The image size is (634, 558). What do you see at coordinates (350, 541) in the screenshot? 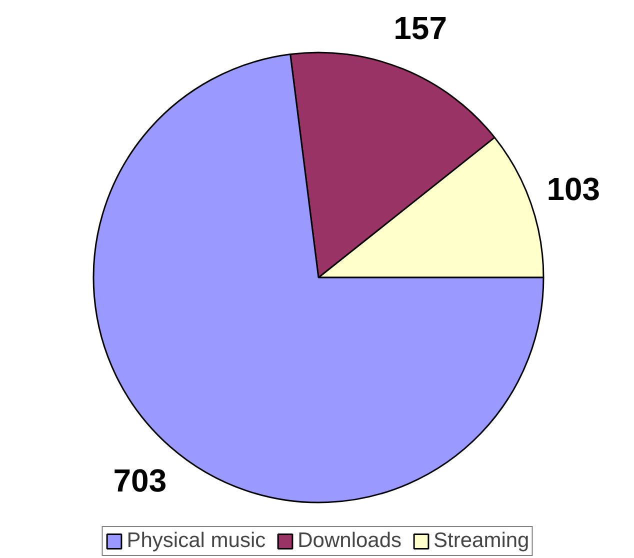
I see `legend-label: Downloads` at bounding box center [350, 541].